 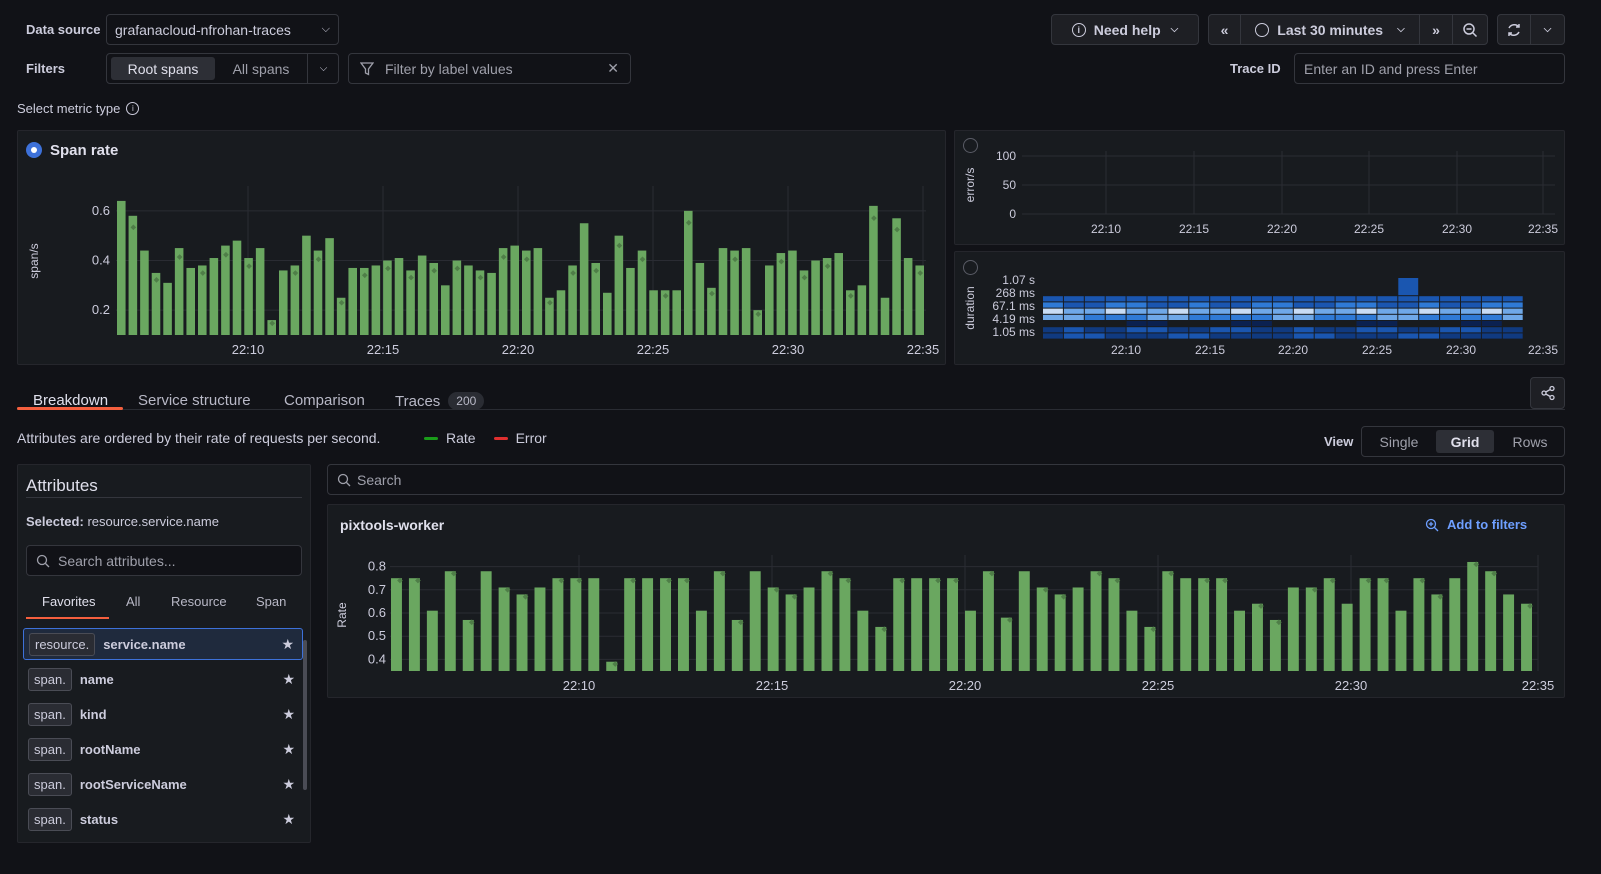 I want to click on span-scope-dropdown: ⌵, so click(x=323, y=68).